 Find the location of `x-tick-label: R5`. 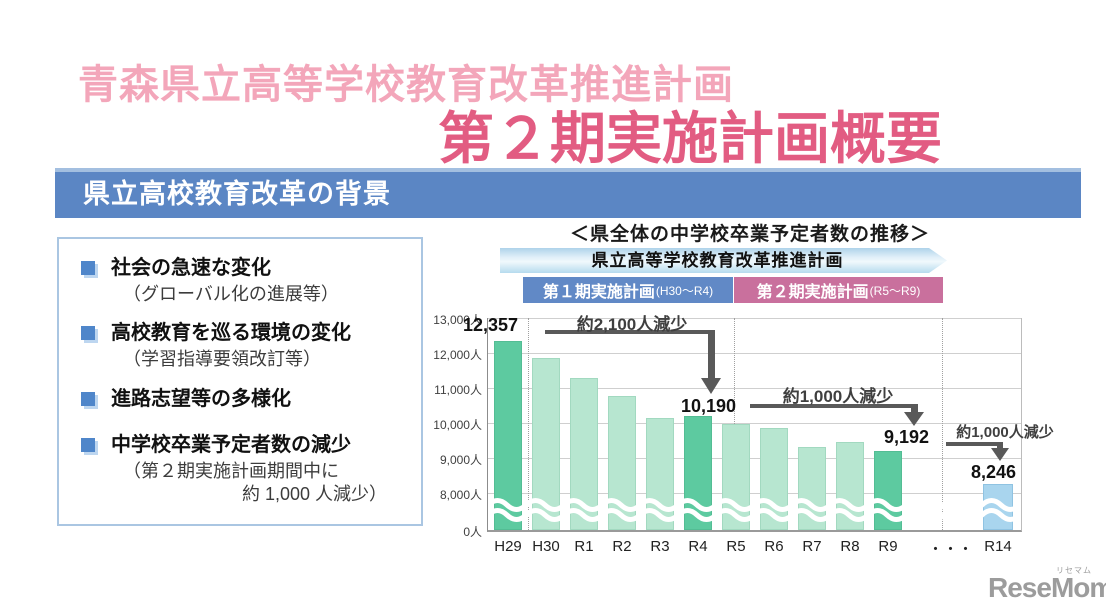

x-tick-label: R5 is located at coordinates (736, 546).